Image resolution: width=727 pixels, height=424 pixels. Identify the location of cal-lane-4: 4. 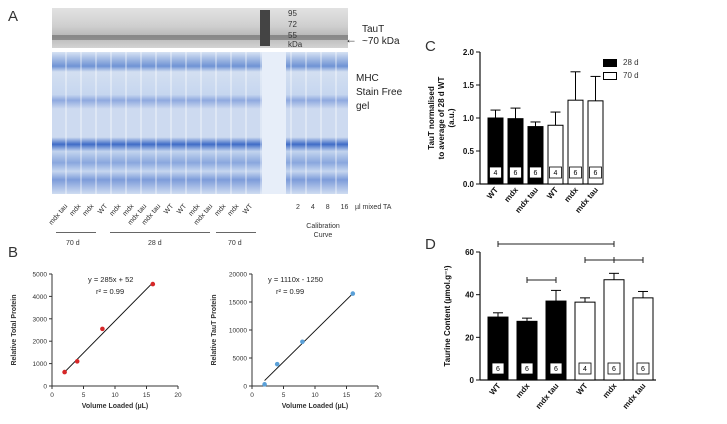
(312, 207).